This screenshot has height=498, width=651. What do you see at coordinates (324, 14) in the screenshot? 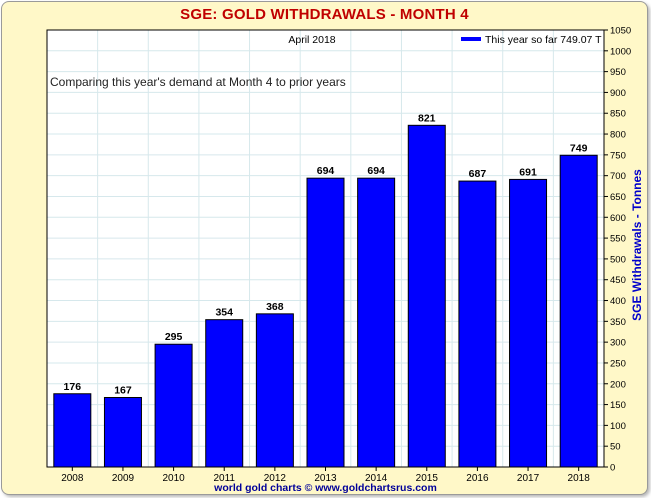
I see `chart-title: SGE: GOLD WITHDRAWALS - MONTH 4` at bounding box center [324, 14].